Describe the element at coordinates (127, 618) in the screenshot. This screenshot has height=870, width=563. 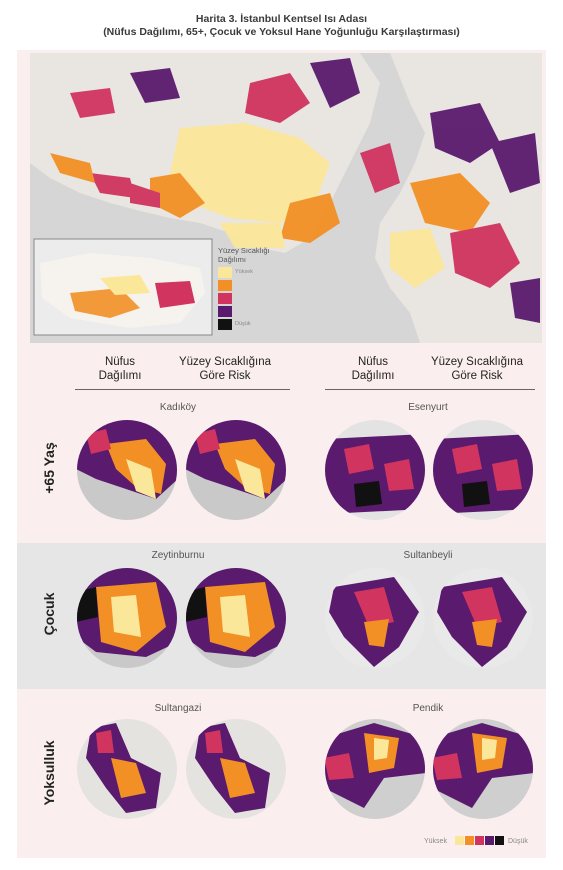
I see `zeytinburnu-population-map` at that location.